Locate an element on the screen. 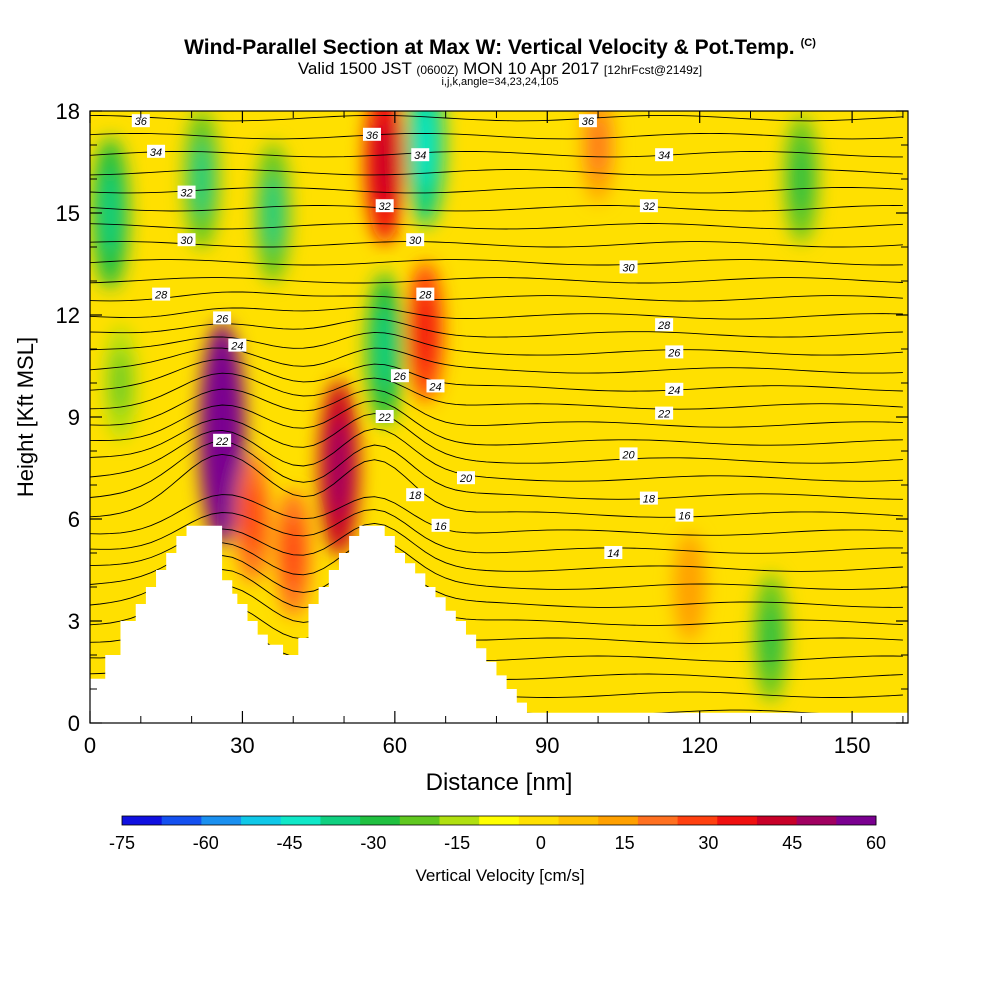 The height and width of the screenshot is (1000, 1000). contour-label: 26 is located at coordinates (222, 318).